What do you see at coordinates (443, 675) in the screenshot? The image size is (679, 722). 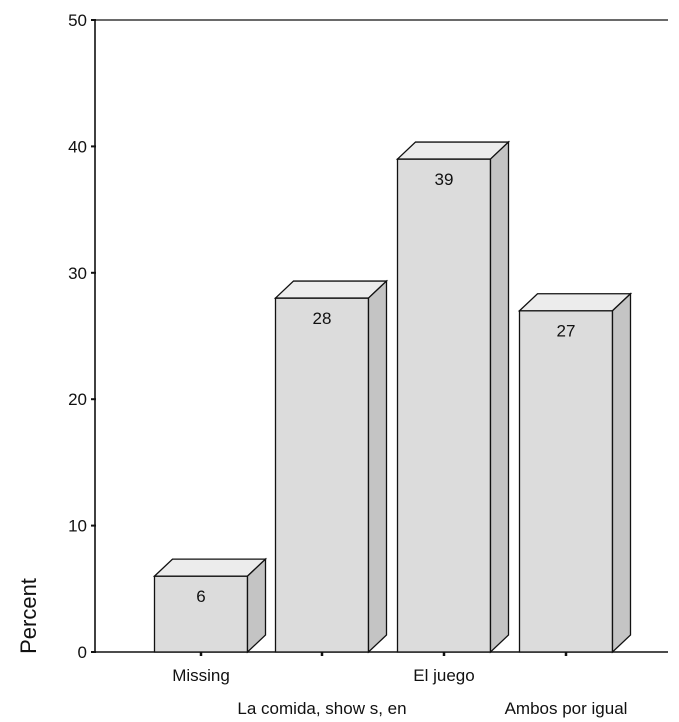 I see `x-category-label: El juego` at bounding box center [443, 675].